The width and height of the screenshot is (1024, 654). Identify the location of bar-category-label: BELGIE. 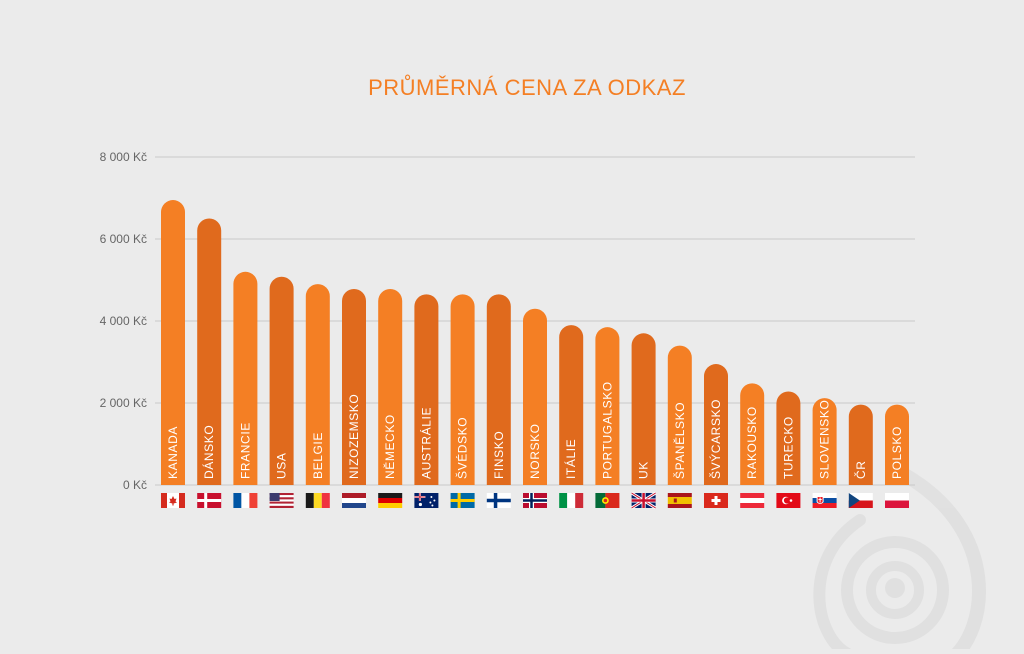
(318, 455).